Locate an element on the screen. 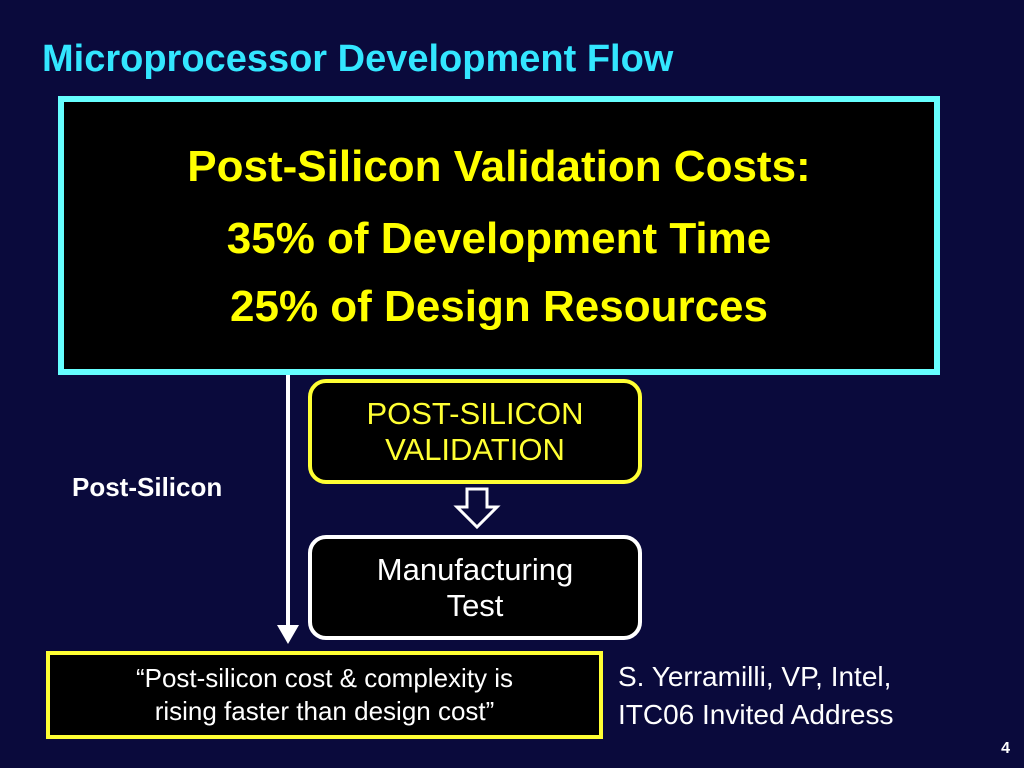 This screenshot has width=1024, height=768. slide-title: Microprocessor Development Flow is located at coordinates (358, 59).